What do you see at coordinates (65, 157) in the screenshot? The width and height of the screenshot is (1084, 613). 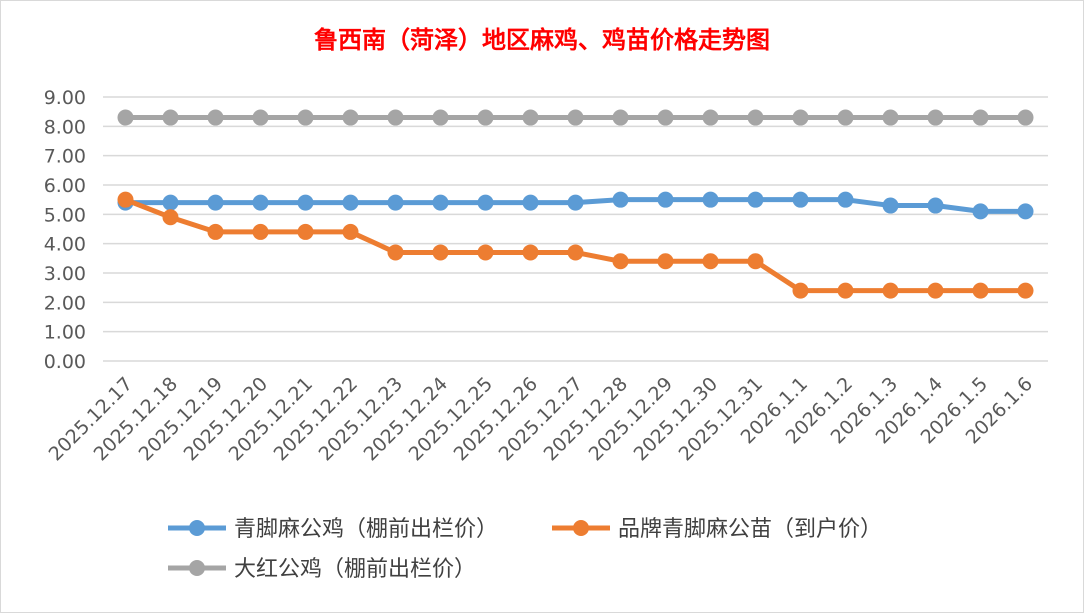 I see `y-tick-label: 7.00` at bounding box center [65, 157].